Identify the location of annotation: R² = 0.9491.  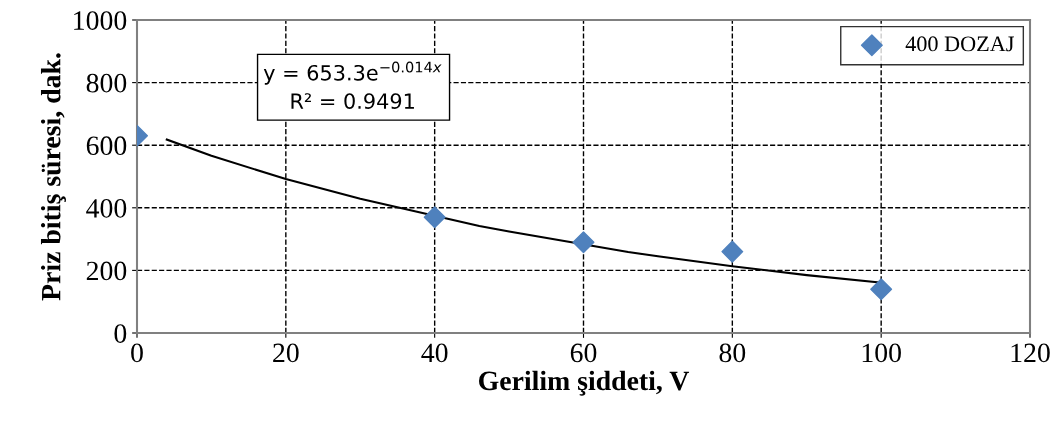
(352, 101).